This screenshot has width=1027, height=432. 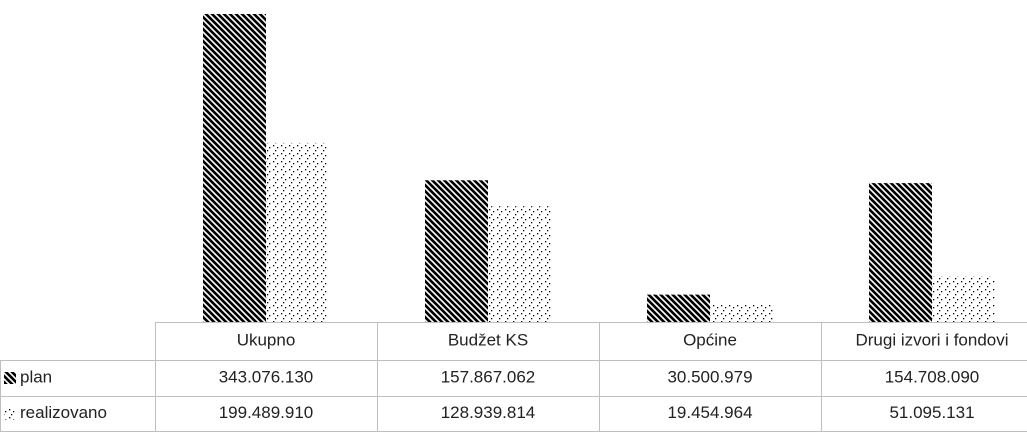 What do you see at coordinates (266, 412) in the screenshot?
I see `table-value: 199.489.910` at bounding box center [266, 412].